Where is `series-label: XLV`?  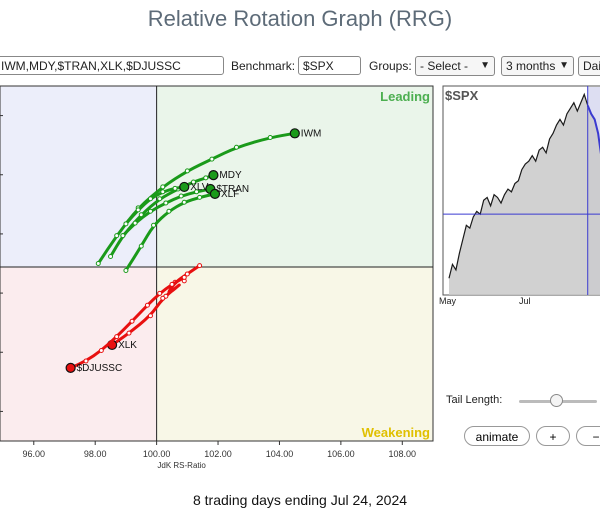
series-label: XLV is located at coordinates (199, 187).